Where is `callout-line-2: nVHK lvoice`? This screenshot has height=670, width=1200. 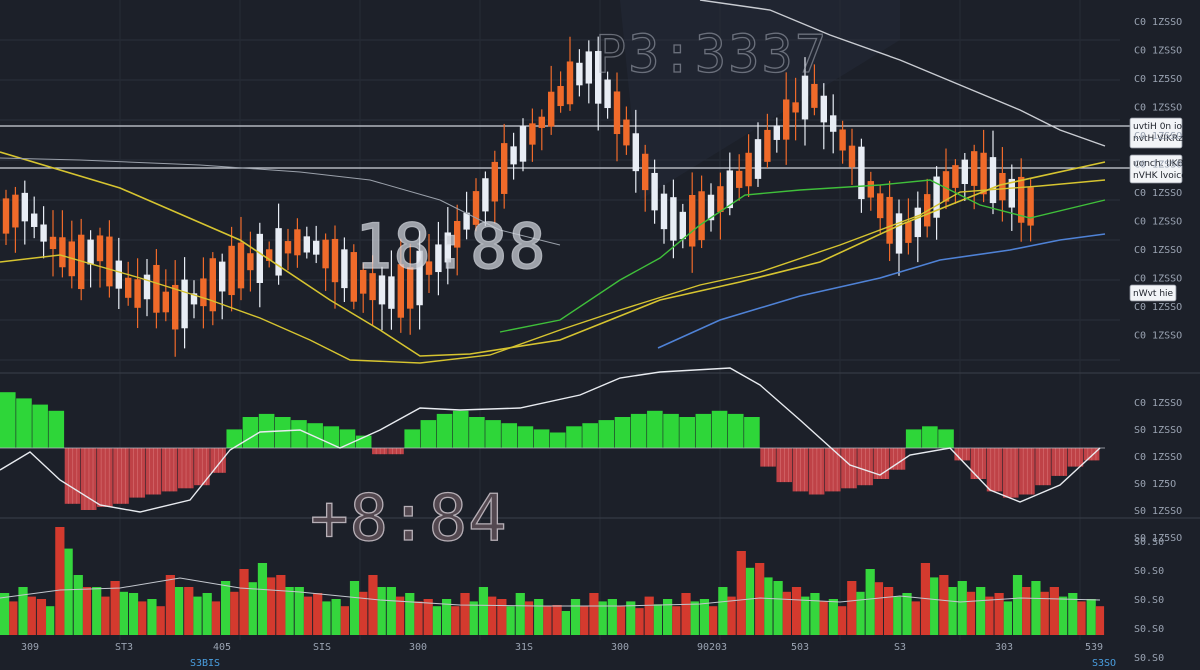
callout-line-2: nVHK lvoice is located at coordinates (1160, 176).